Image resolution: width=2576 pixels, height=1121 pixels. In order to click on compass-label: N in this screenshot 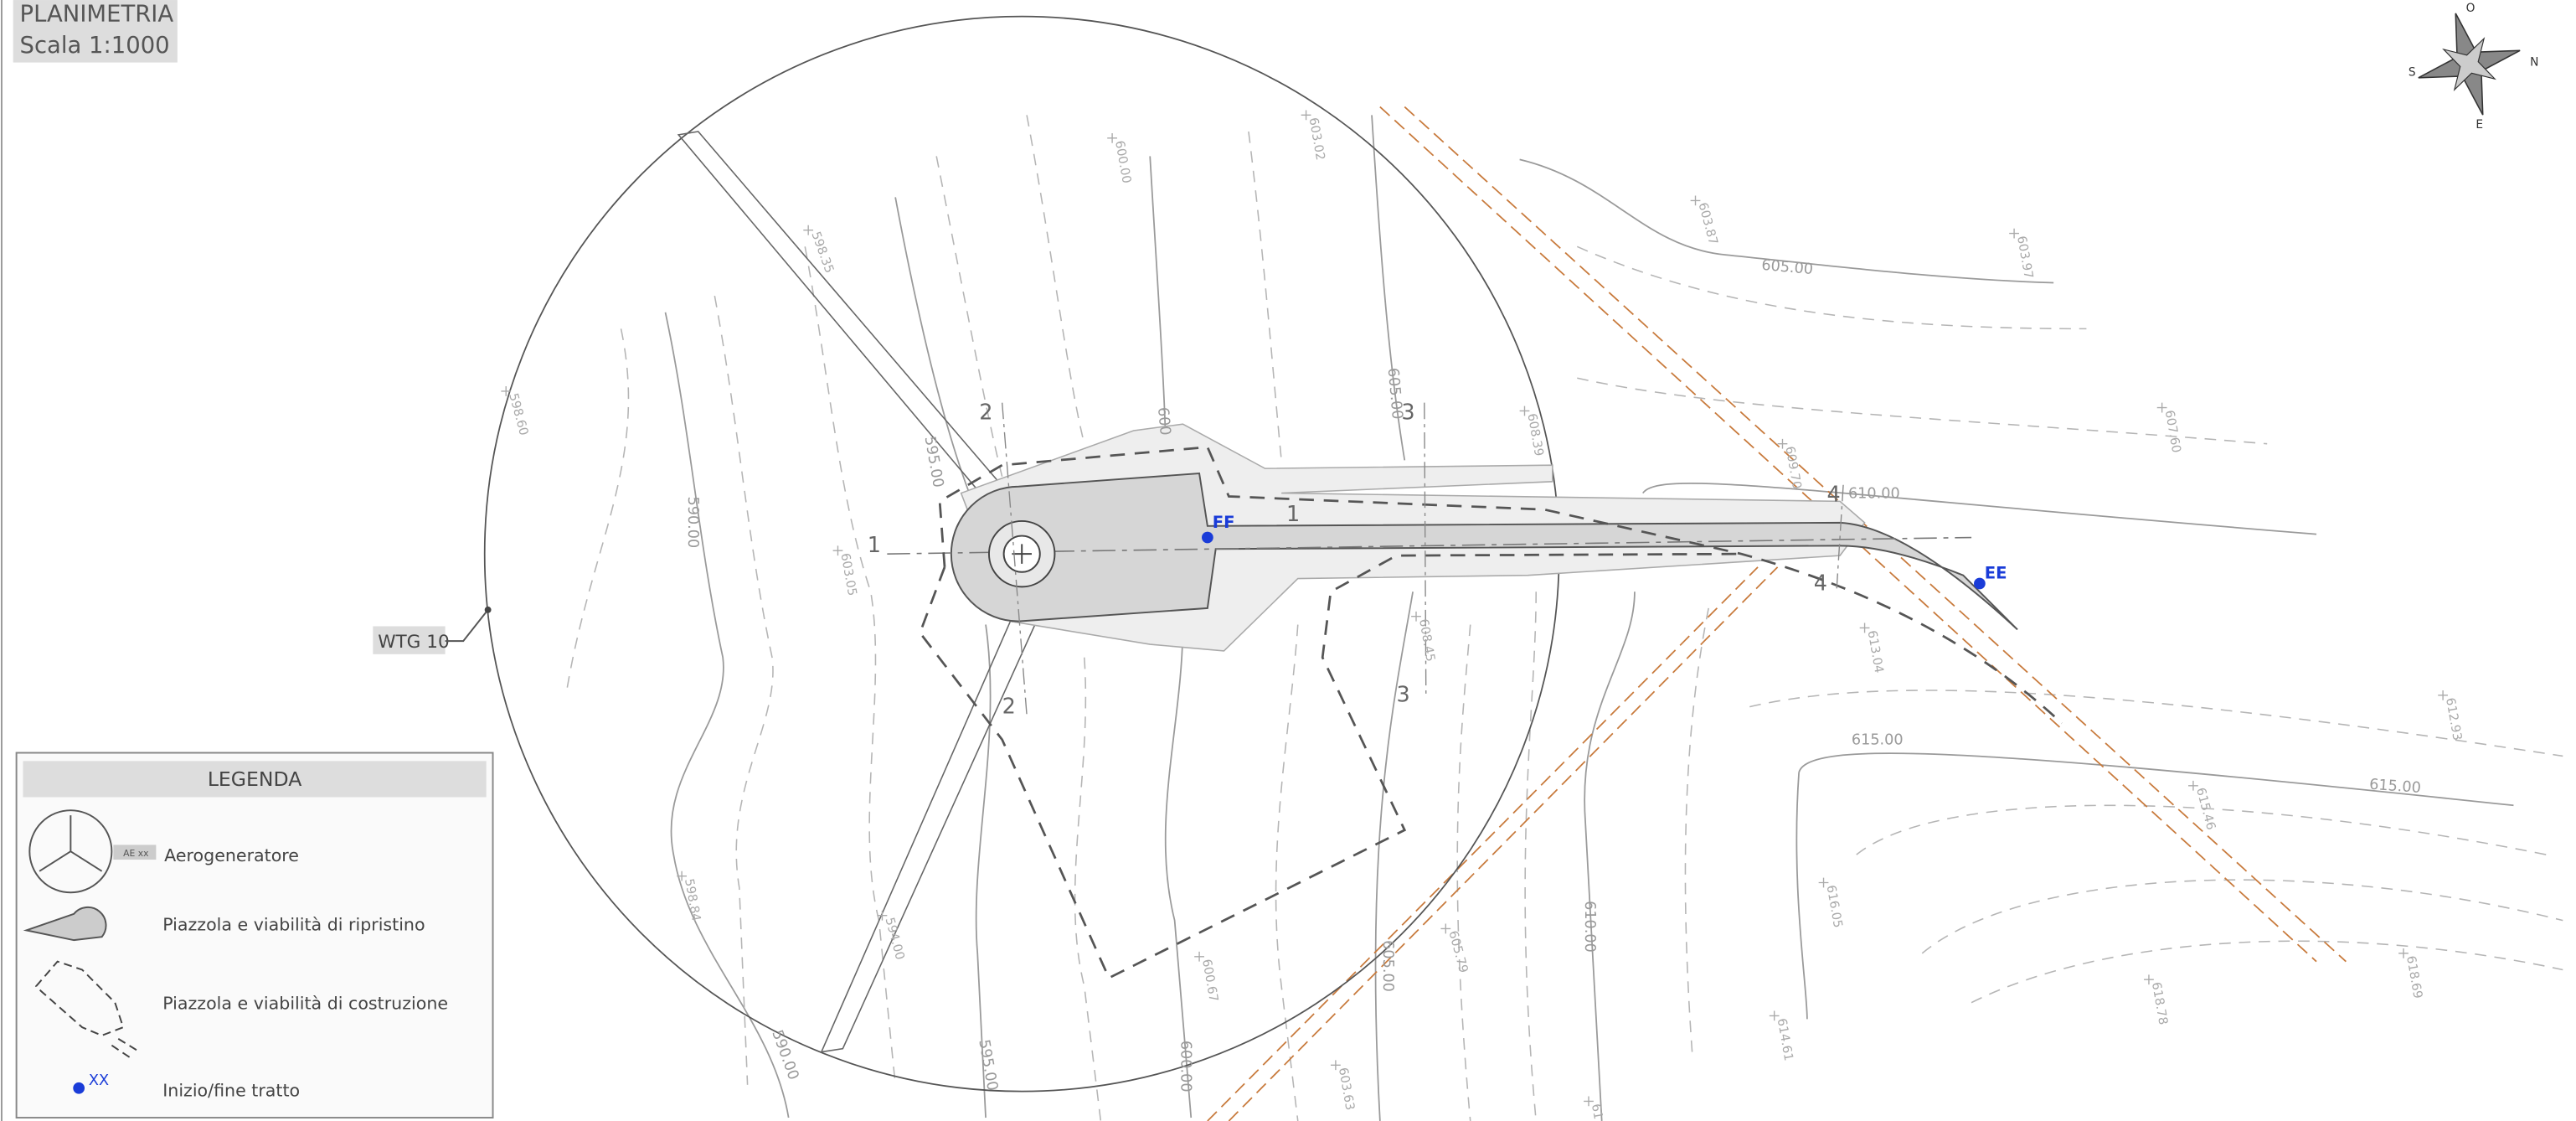, I will do `click(2534, 63)`.